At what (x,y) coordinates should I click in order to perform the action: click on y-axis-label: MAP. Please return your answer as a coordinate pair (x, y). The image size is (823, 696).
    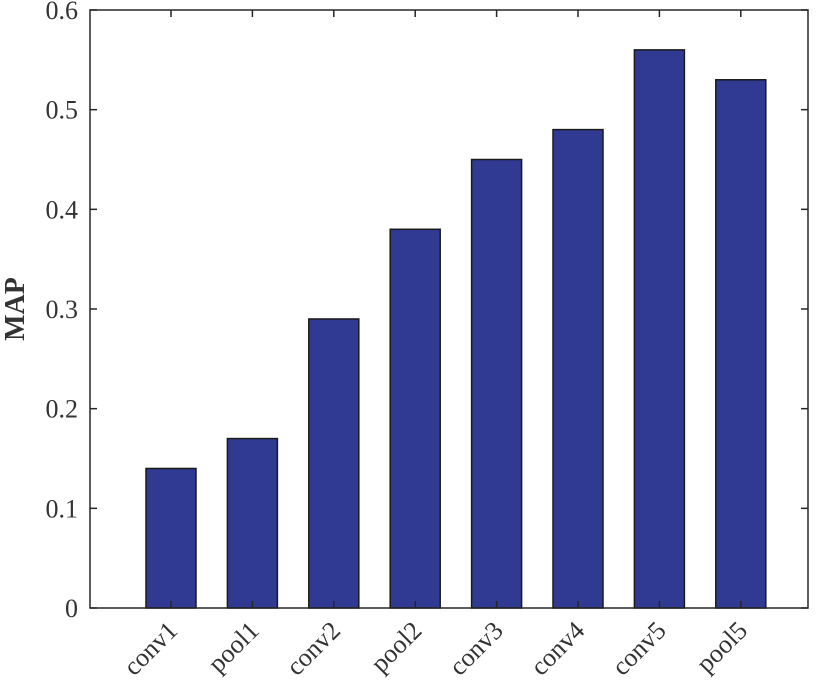
    Looking at the image, I should click on (15, 309).